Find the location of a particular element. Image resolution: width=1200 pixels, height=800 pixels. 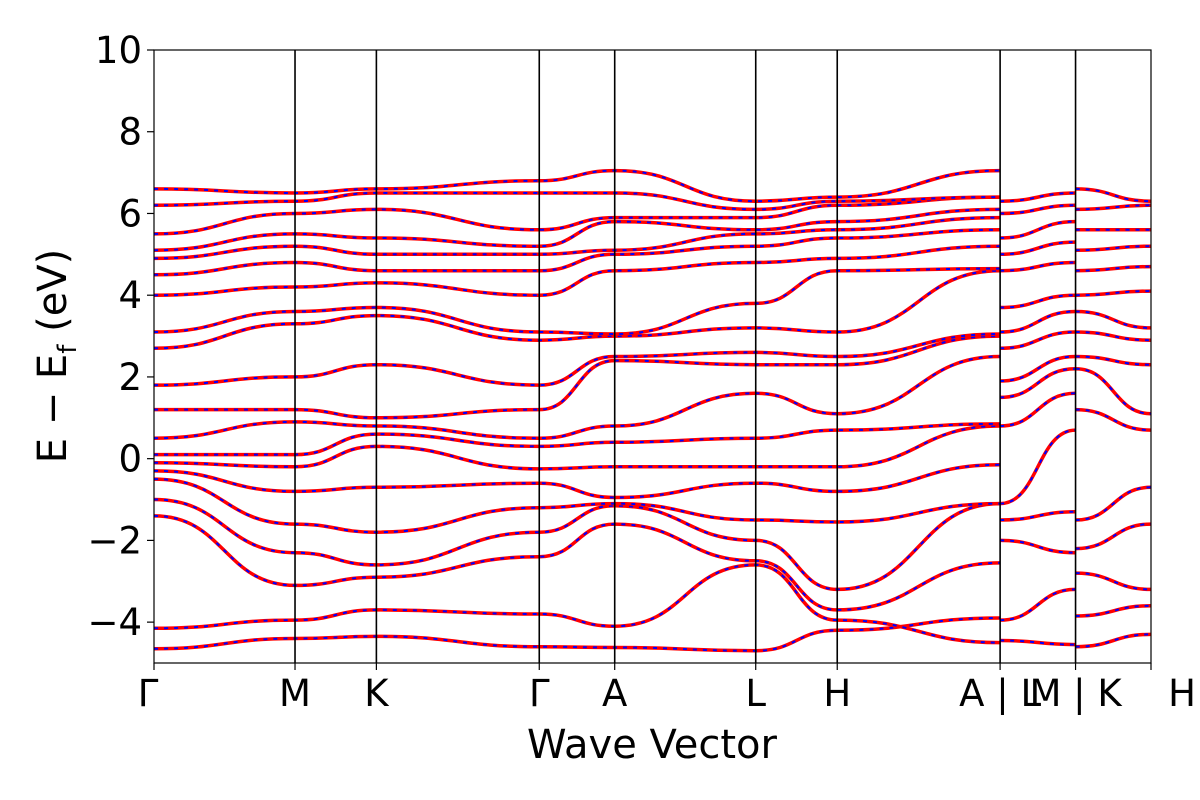

band-38-dashed is located at coordinates (1113, 610).